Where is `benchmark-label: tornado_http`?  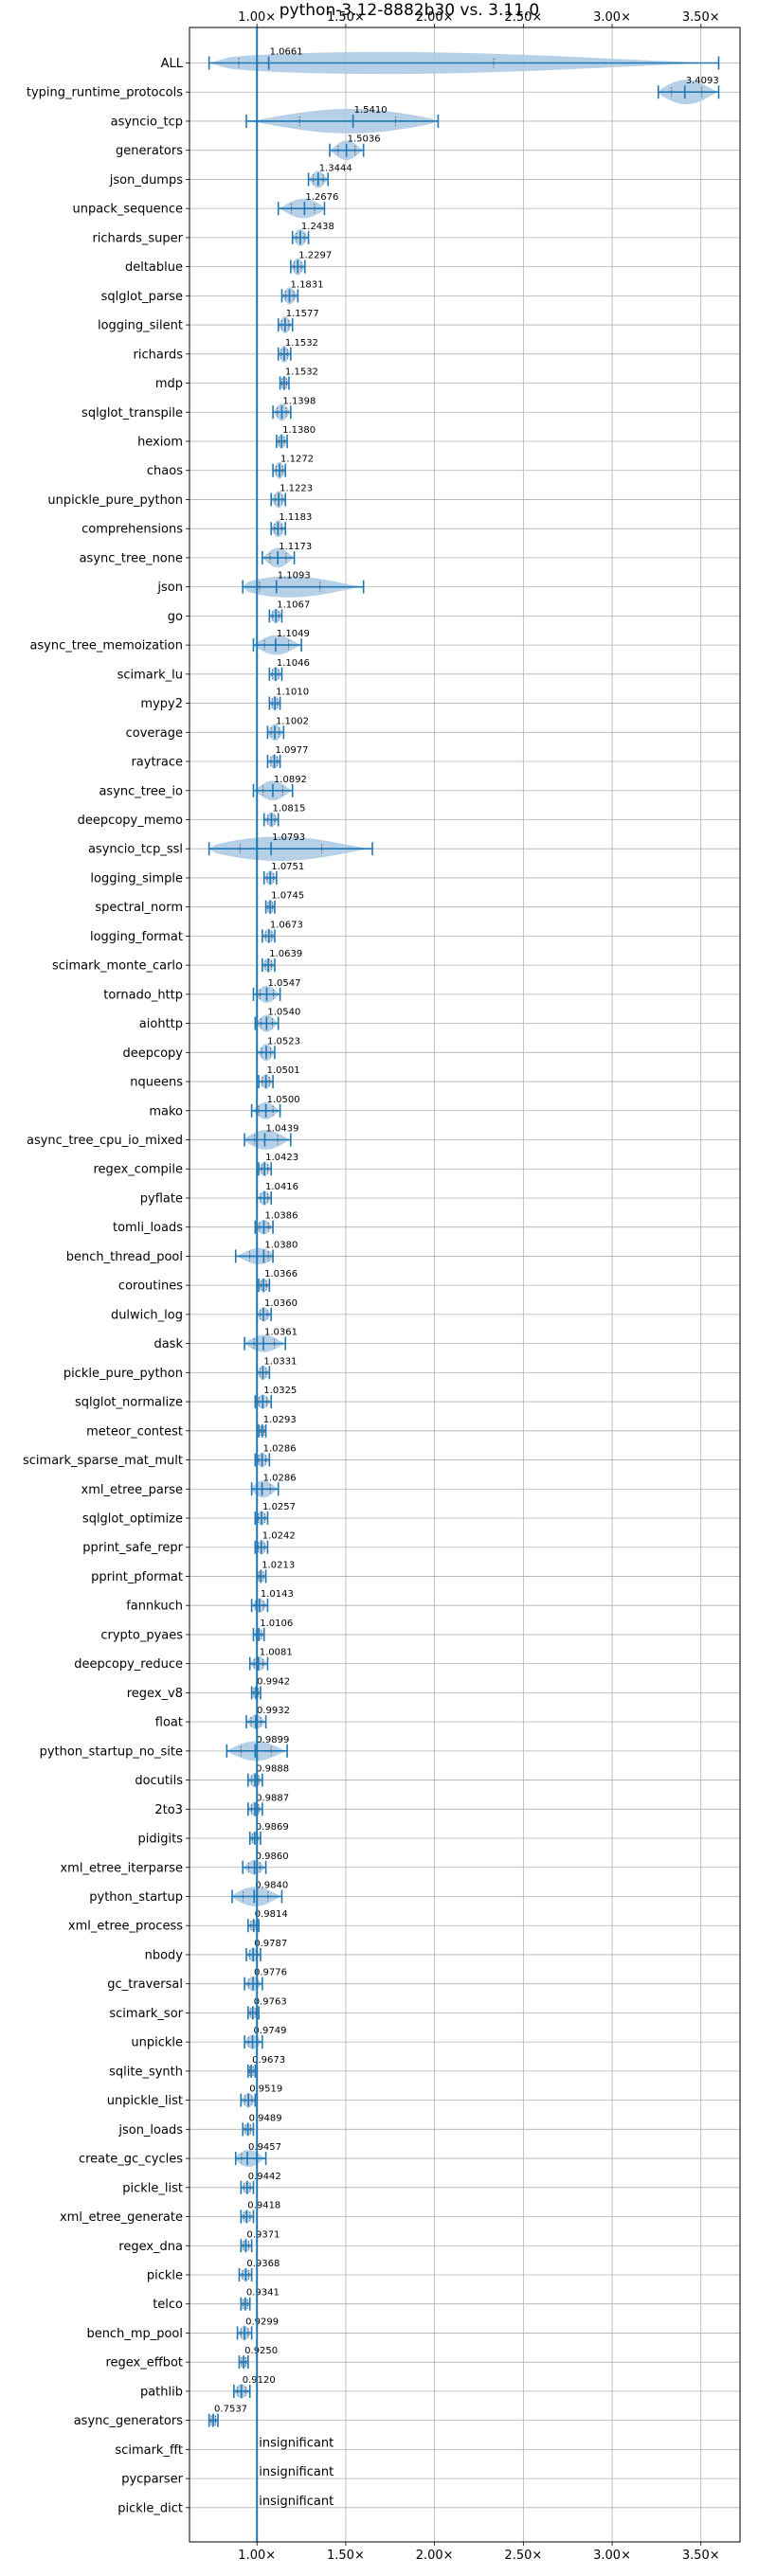
benchmark-label: tornado_http is located at coordinates (143, 995).